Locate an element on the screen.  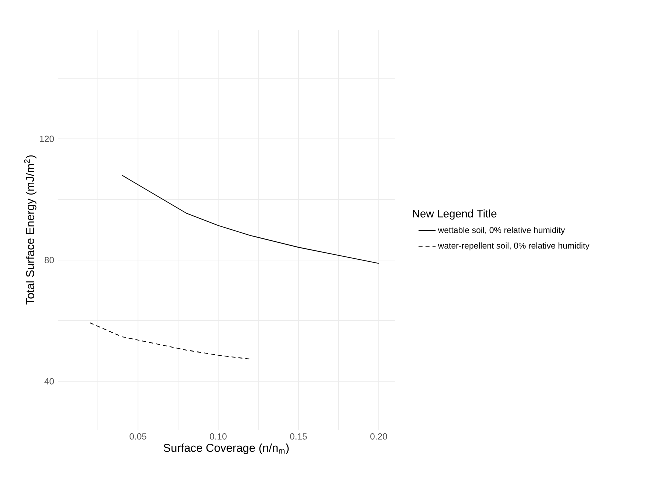
text: 0.10 is located at coordinates (218, 437).